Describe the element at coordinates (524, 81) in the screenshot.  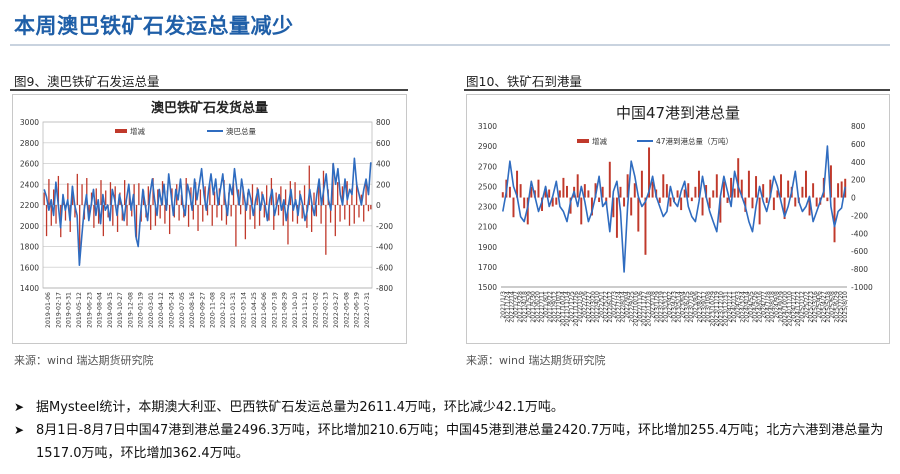
I see `figure-caption: 图10、铁矿石到港量` at that location.